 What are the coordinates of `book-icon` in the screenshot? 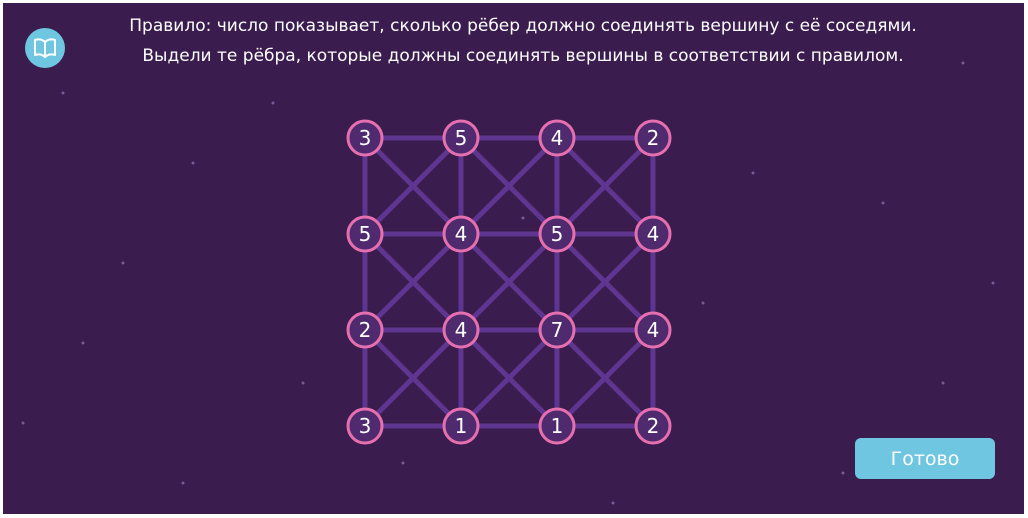 It's located at (45, 48).